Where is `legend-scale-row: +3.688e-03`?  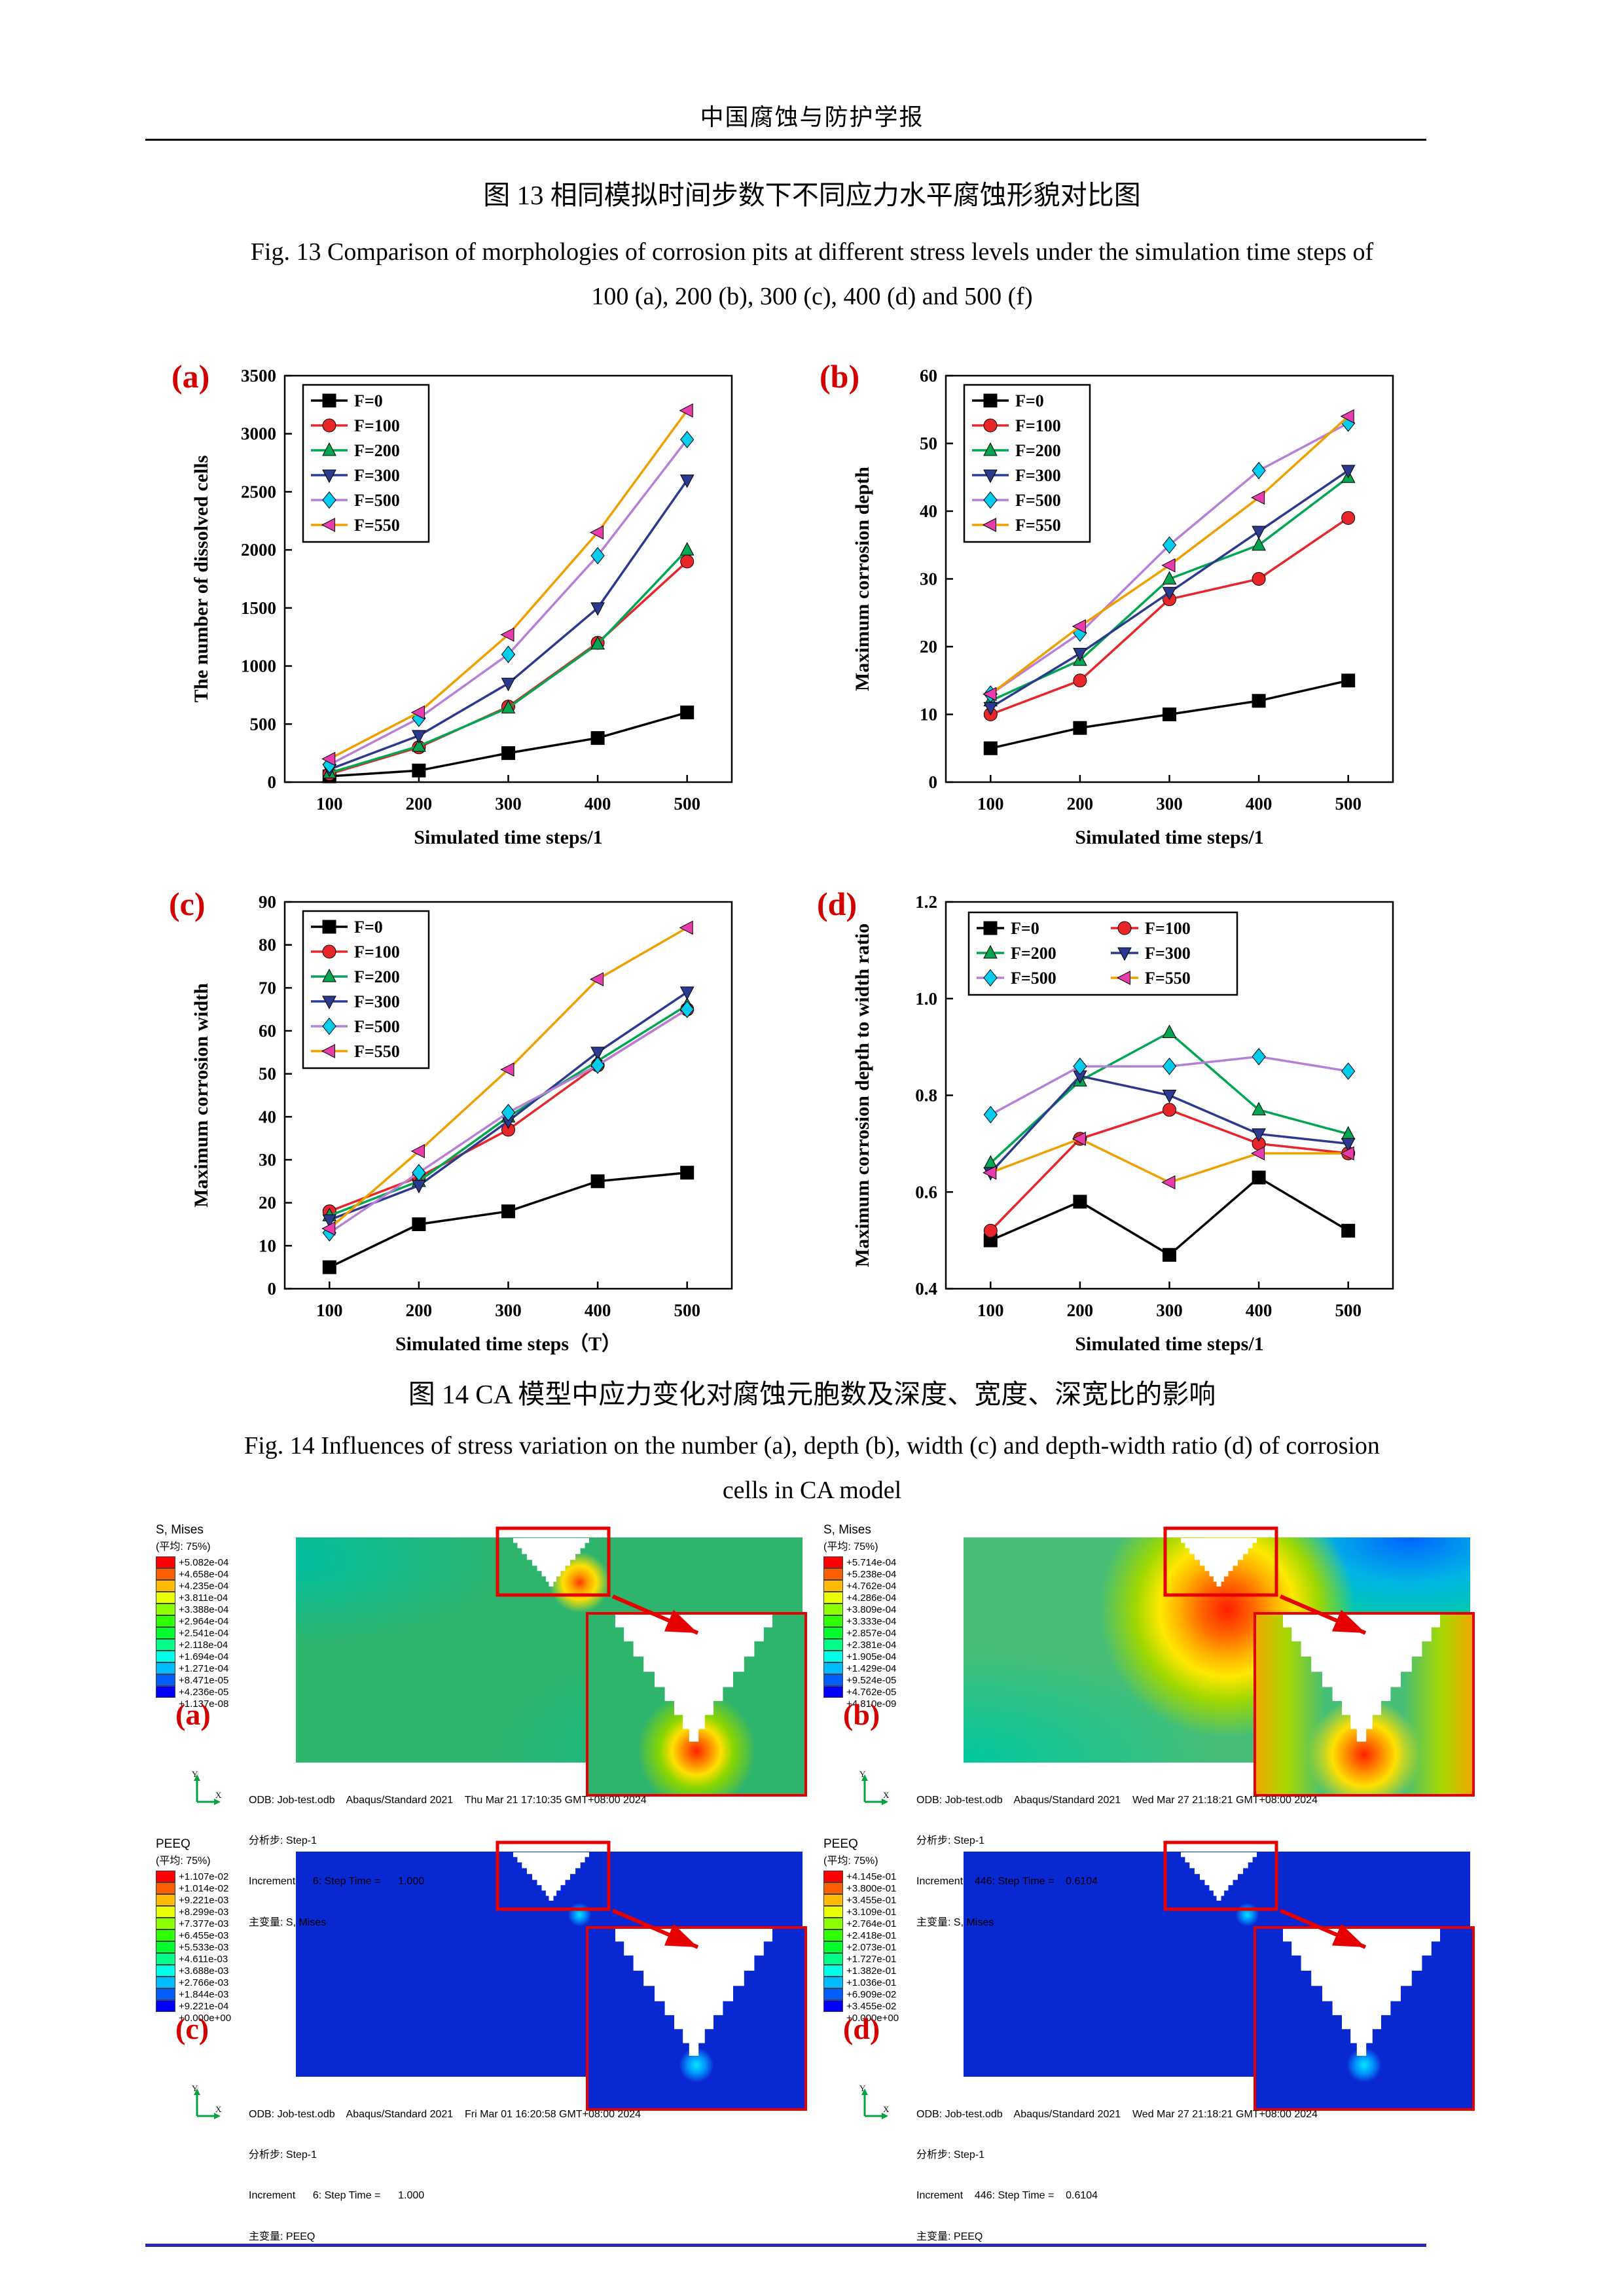
legend-scale-row: +3.688e-03 is located at coordinates (193, 1971).